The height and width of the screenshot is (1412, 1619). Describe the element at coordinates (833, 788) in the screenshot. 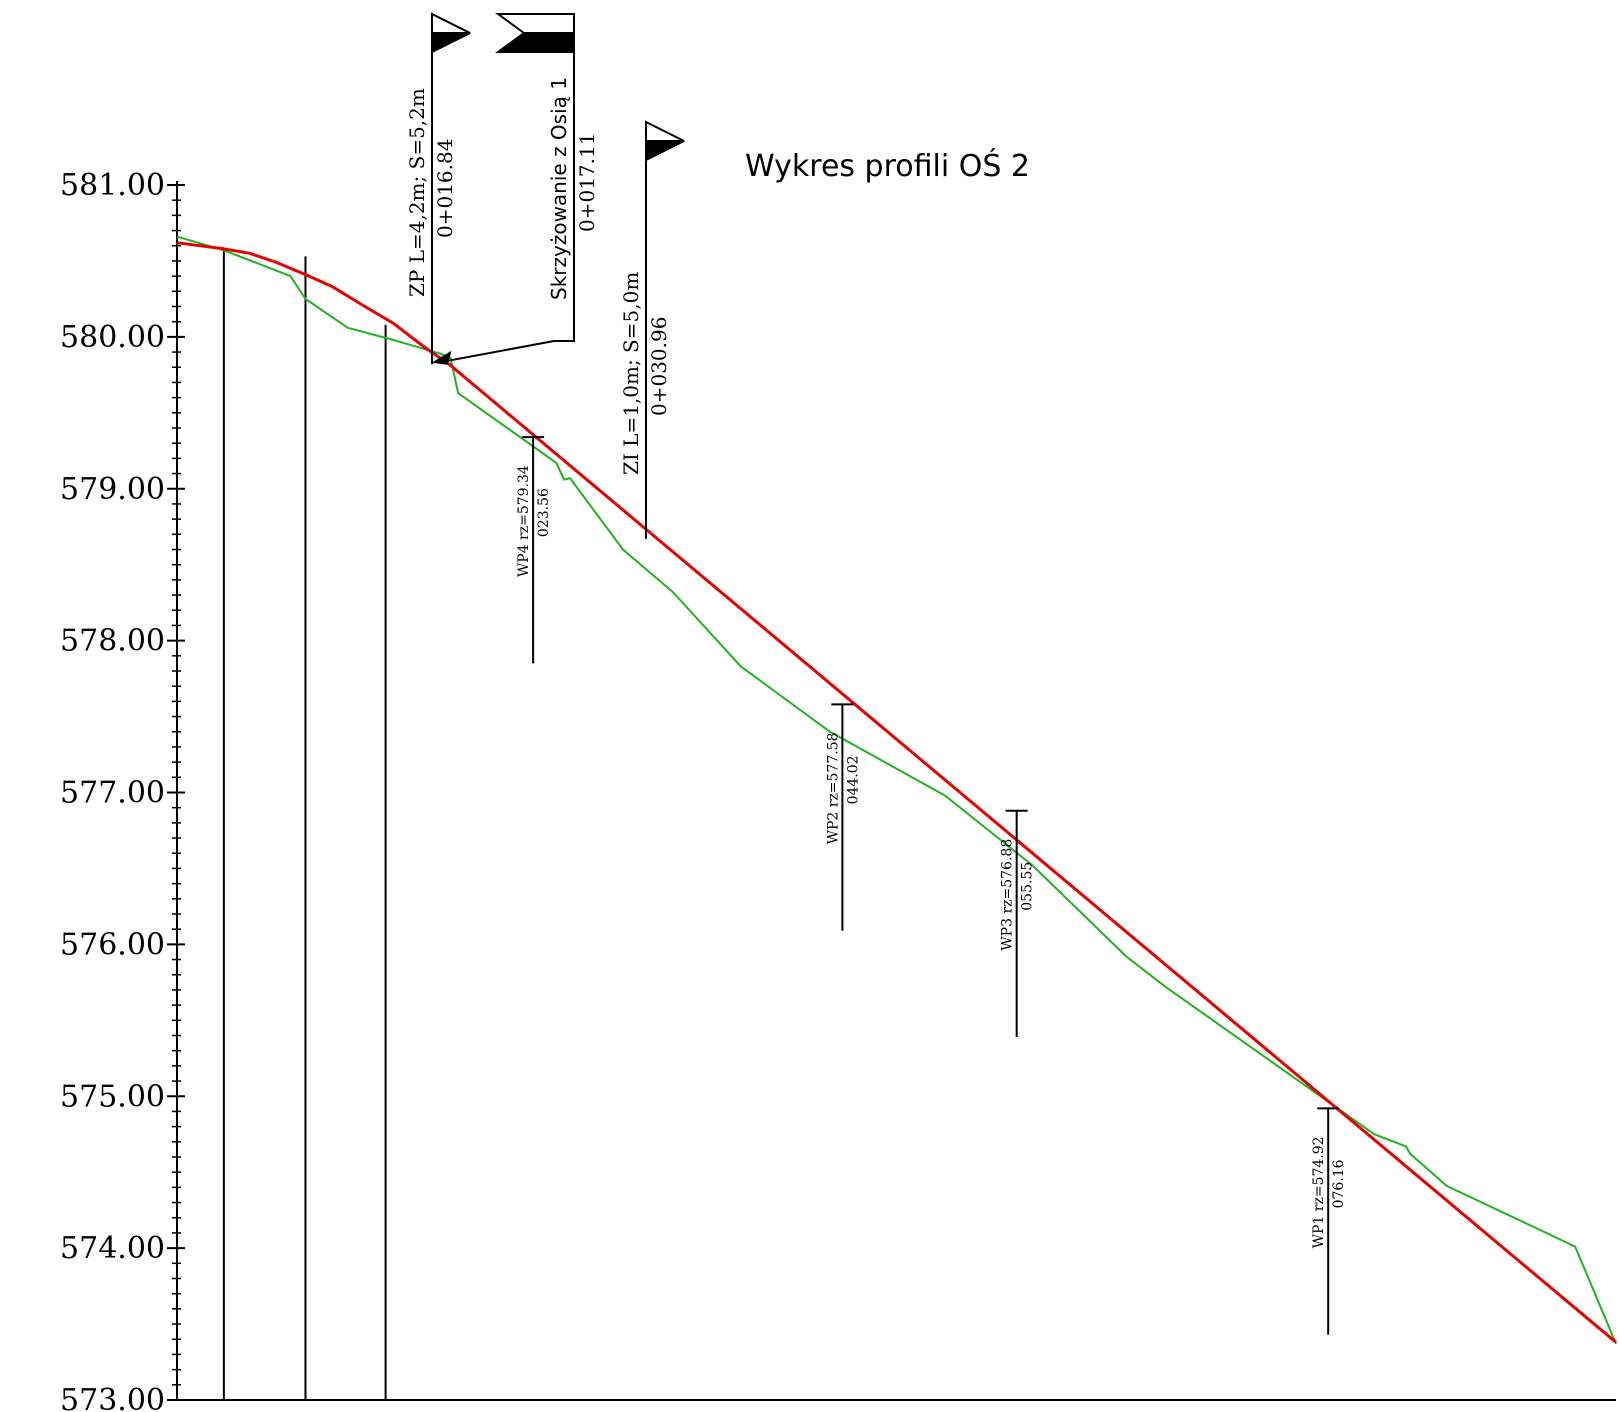

I see `well-label: WP2 rz=577.58` at that location.